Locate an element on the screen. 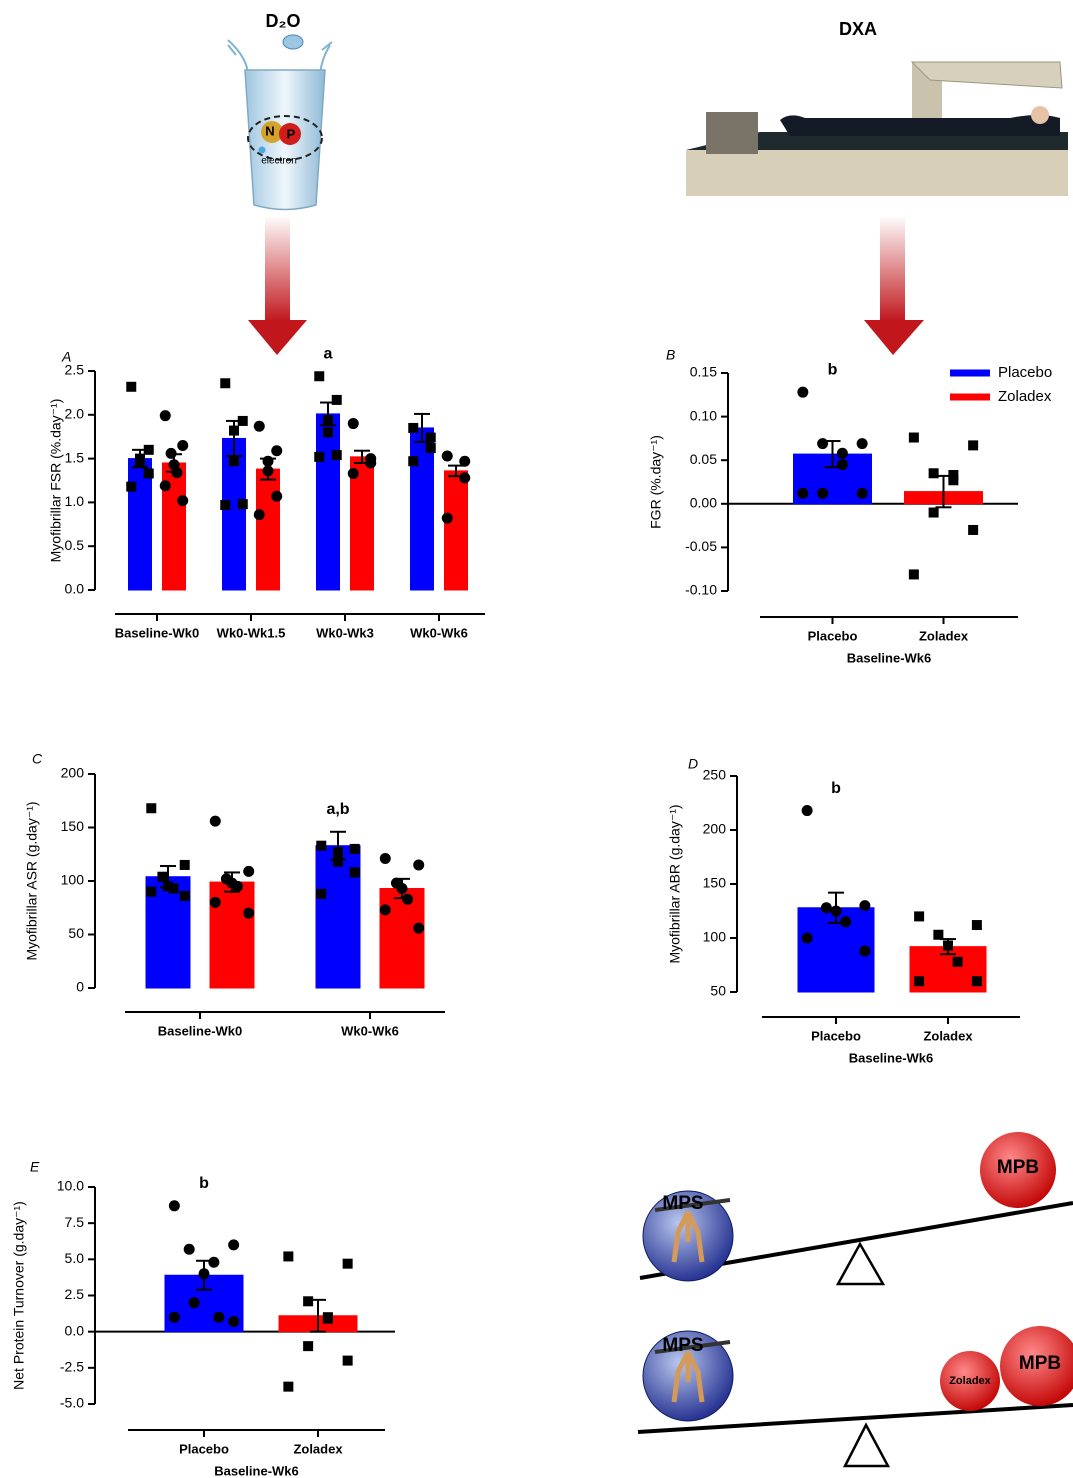  panel-letter: B is located at coordinates (670, 355).